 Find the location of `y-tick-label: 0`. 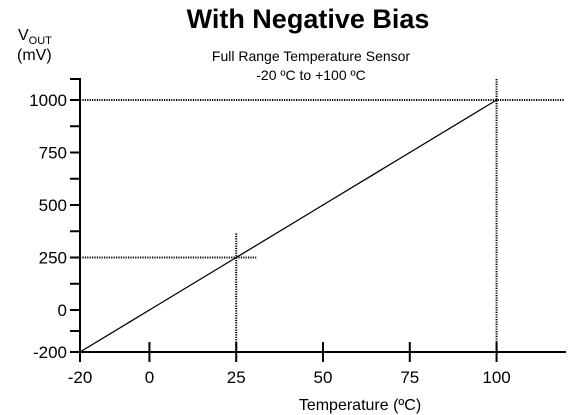

y-tick-label: 0 is located at coordinates (62, 310).